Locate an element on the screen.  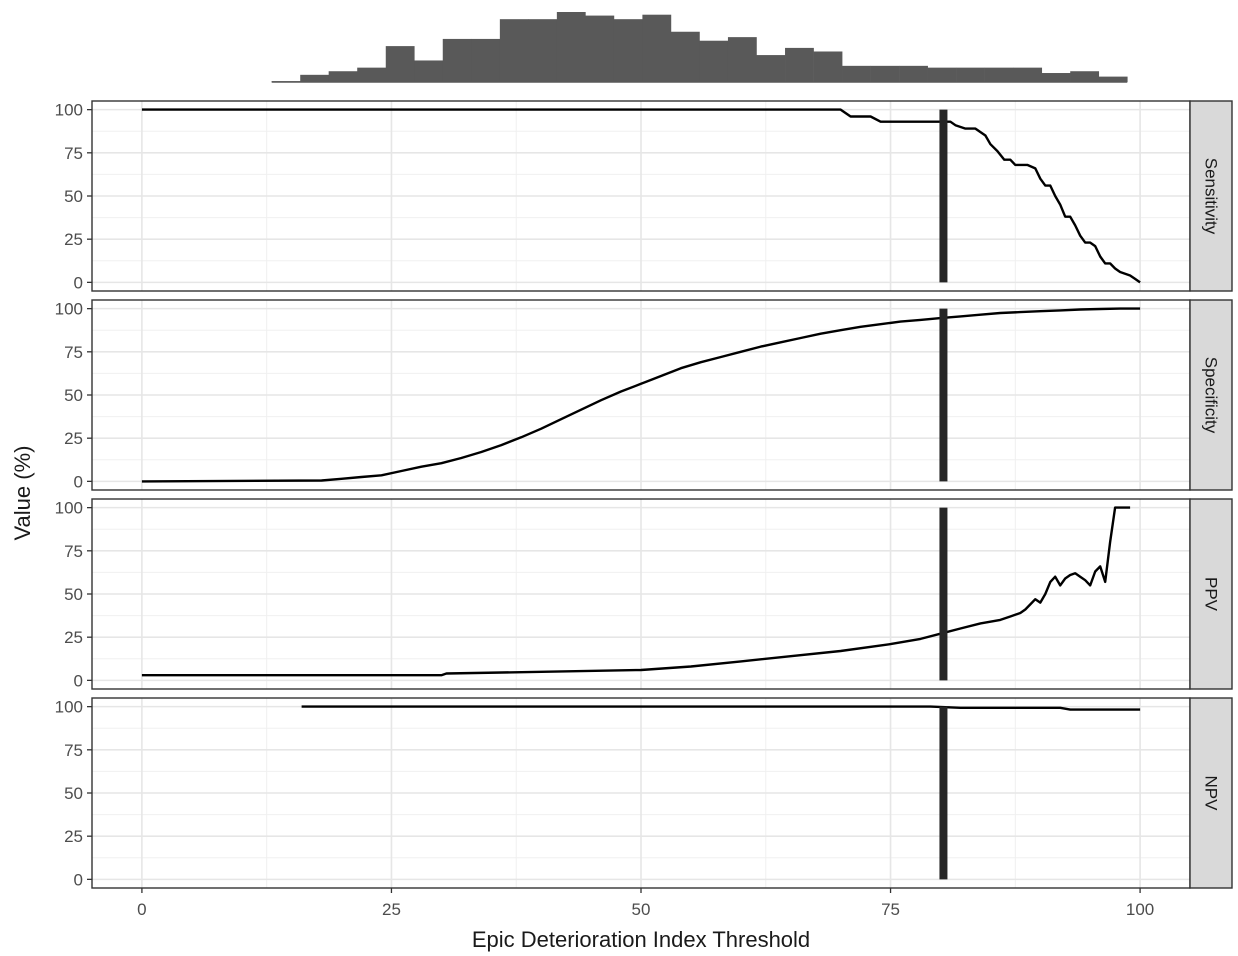
y-axis-title: Value (%) is located at coordinates (22, 493).